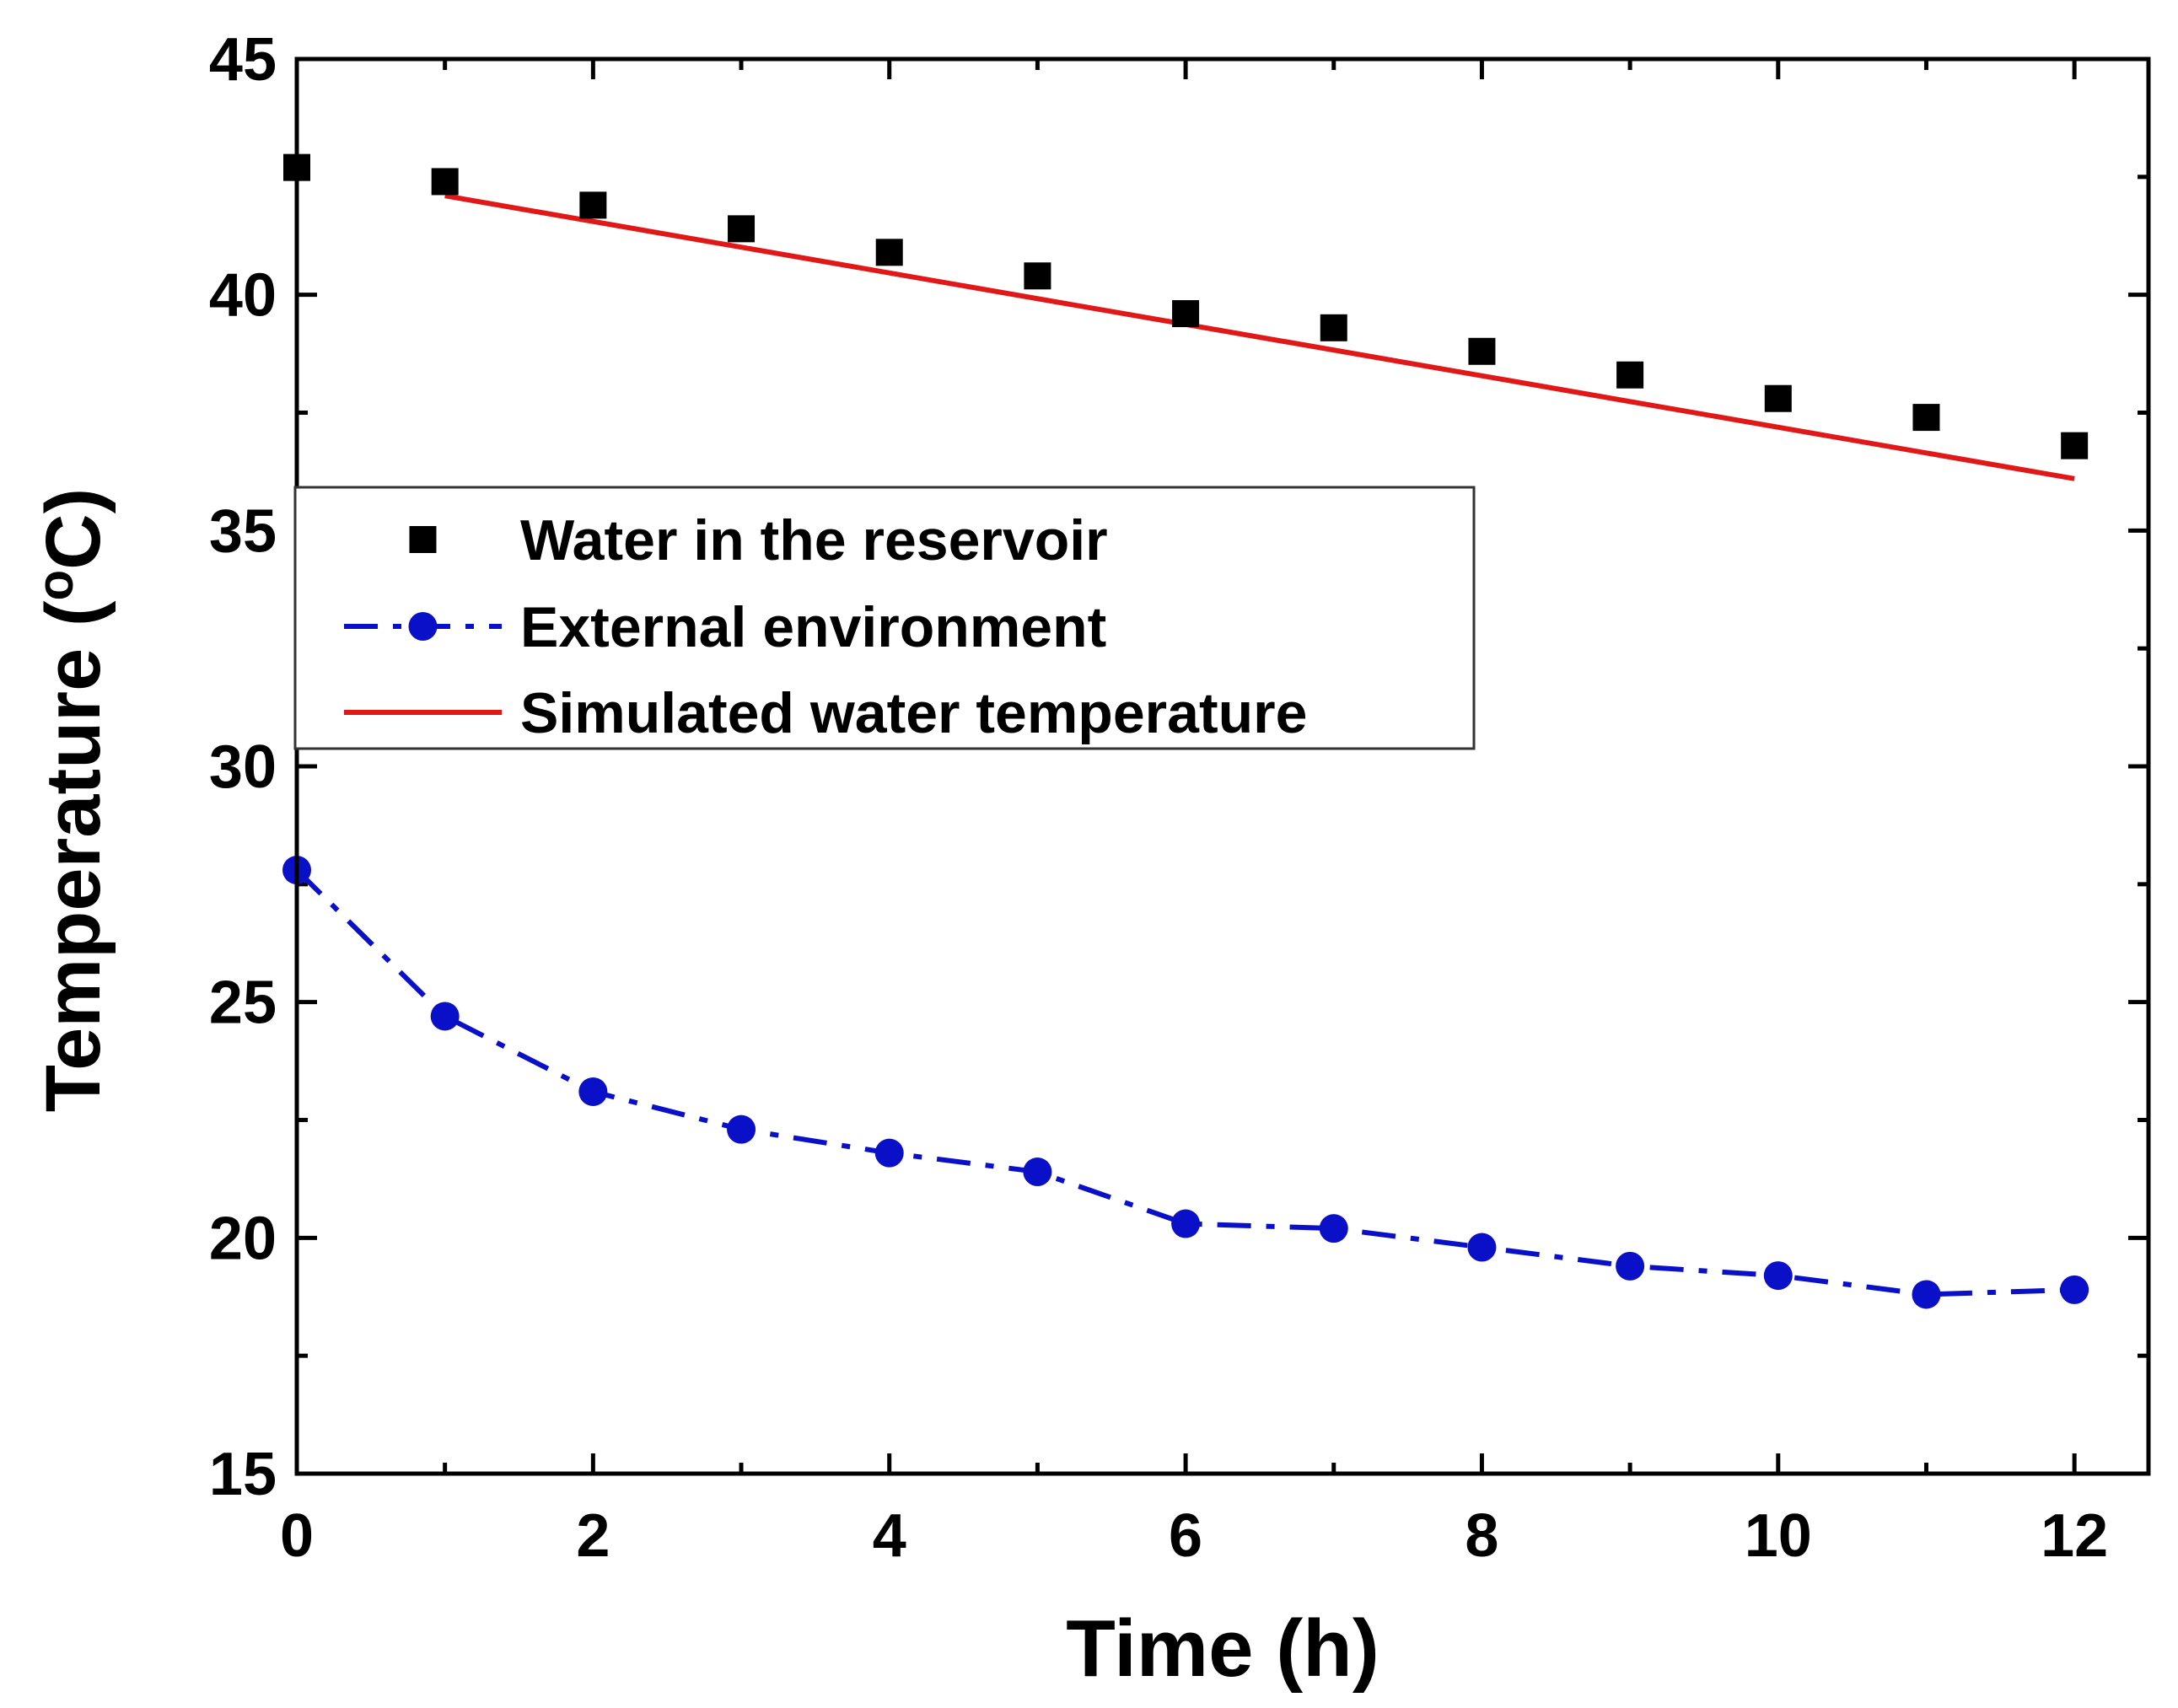 Image resolution: width=2178 pixels, height=1708 pixels. What do you see at coordinates (297, 1536) in the screenshot?
I see `x-tick-label: 0` at bounding box center [297, 1536].